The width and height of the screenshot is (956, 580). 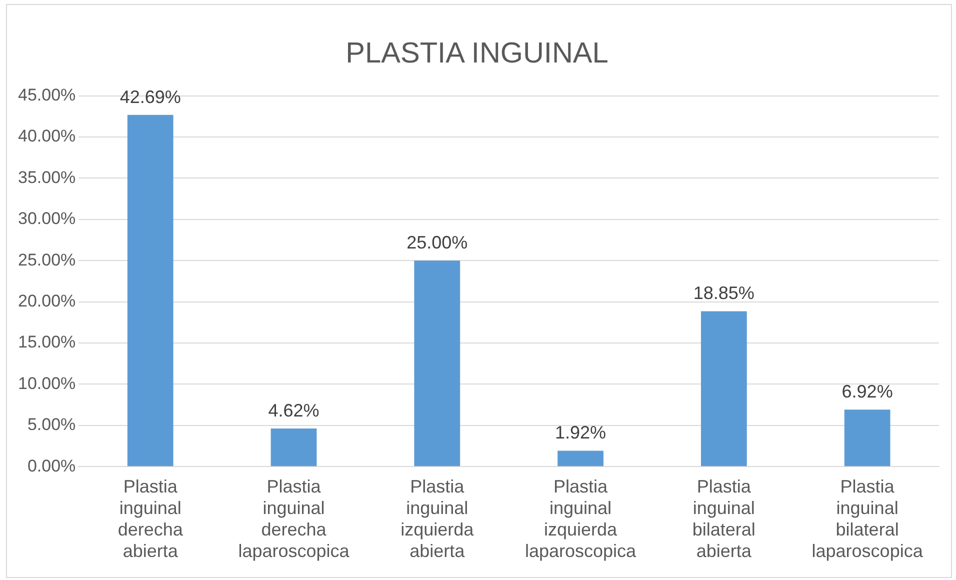 I want to click on data-label: 4.62%, so click(x=294, y=410).